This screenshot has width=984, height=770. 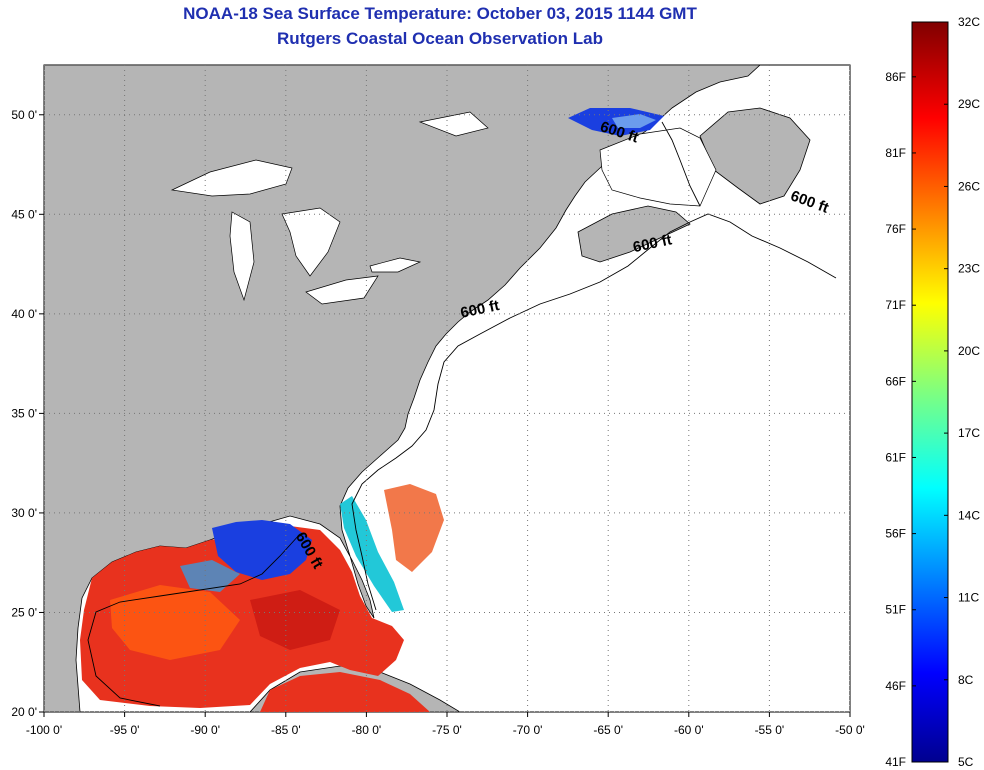 I want to click on lon-tick-label: -60 0', so click(x=689, y=730).